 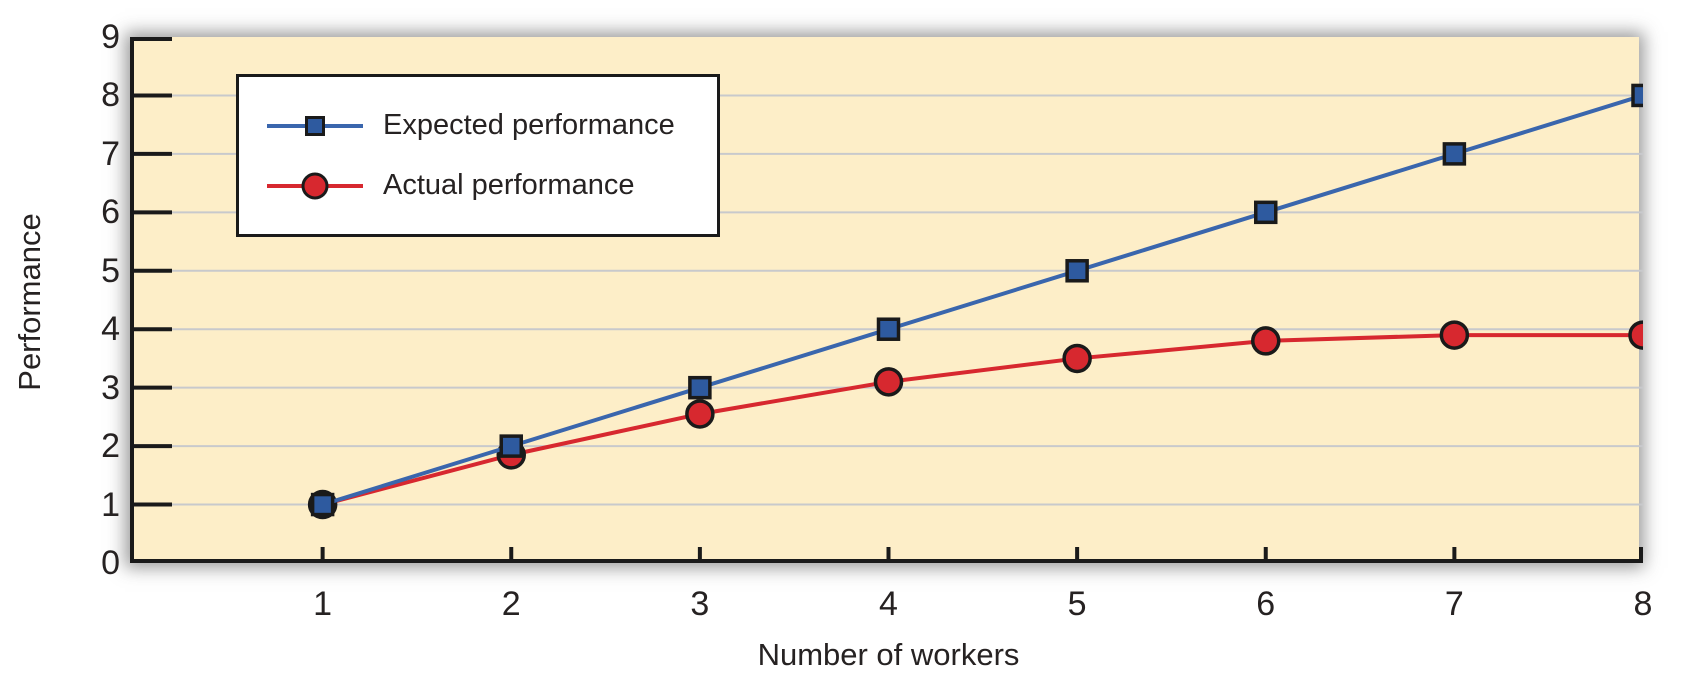 I want to click on x-axis-title: Number of workers, so click(x=888, y=654).